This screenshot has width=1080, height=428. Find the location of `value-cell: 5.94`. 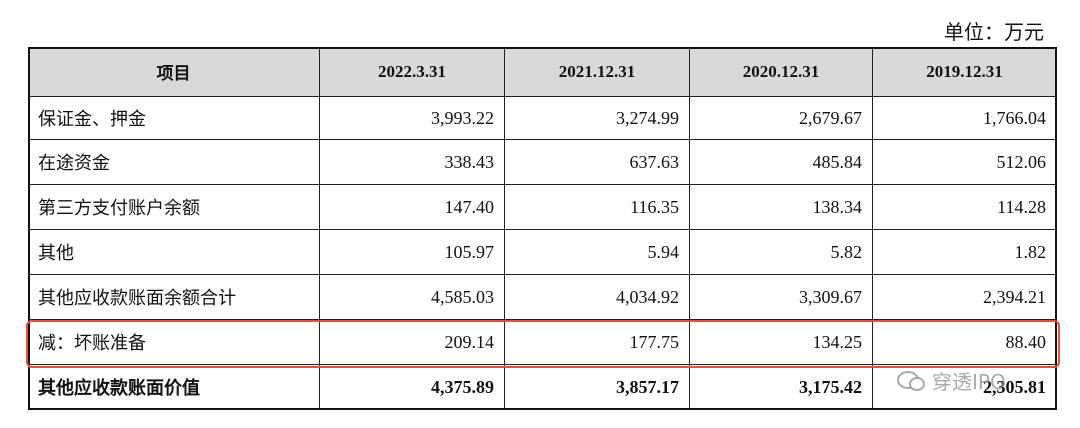

value-cell: 5.94 is located at coordinates (597, 252).